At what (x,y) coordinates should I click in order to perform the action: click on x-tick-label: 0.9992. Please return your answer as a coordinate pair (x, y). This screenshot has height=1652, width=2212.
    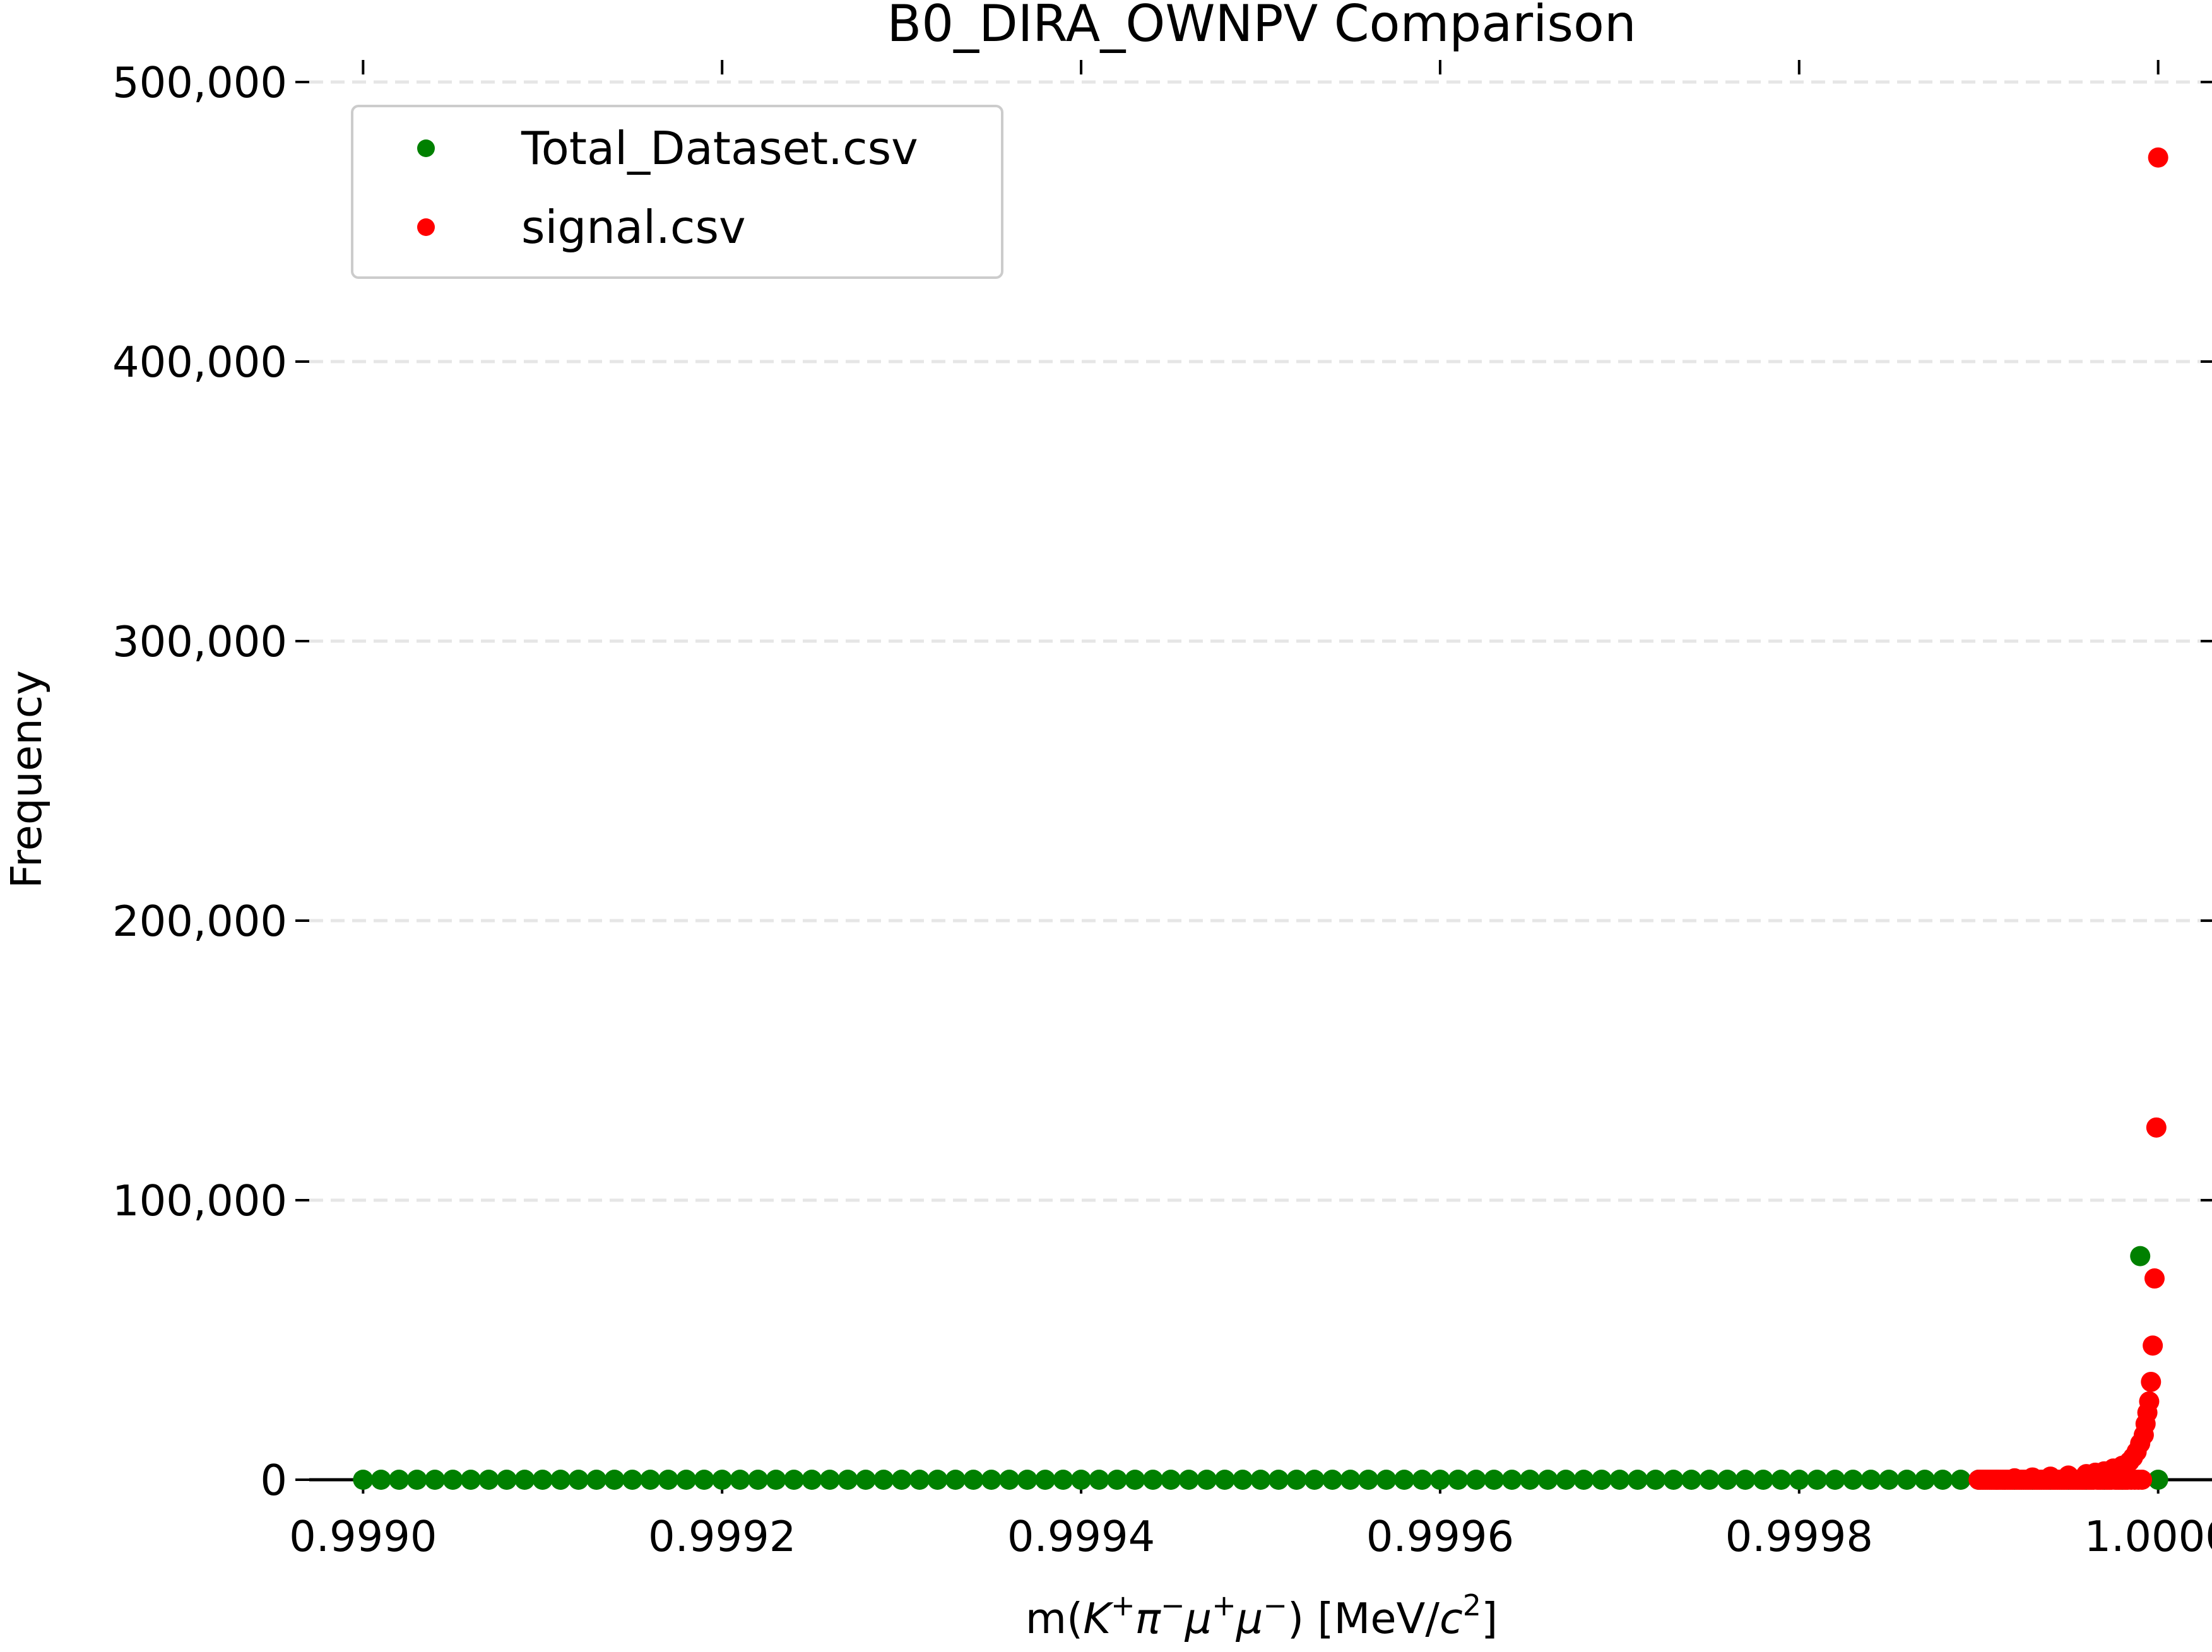
    Looking at the image, I should click on (722, 1536).